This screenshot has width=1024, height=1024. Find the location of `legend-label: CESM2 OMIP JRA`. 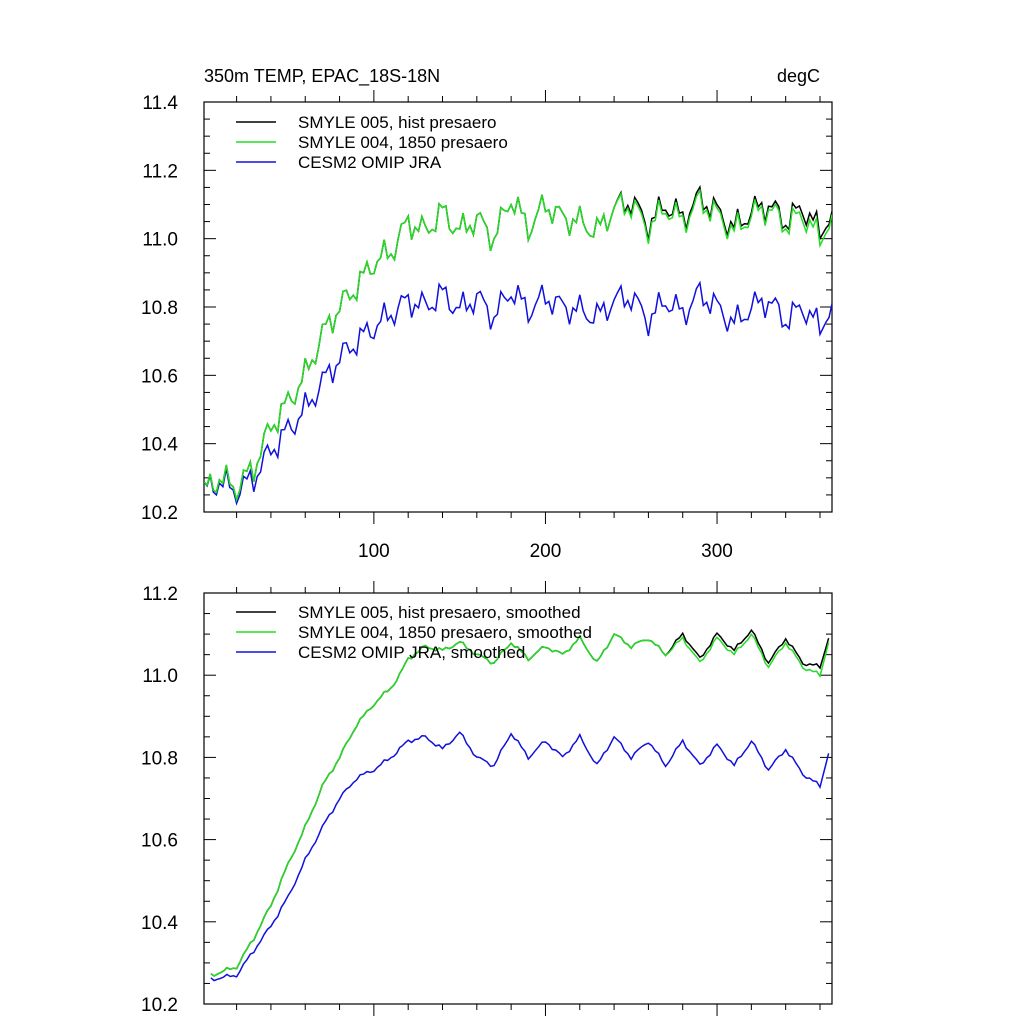

legend-label: CESM2 OMIP JRA is located at coordinates (370, 162).